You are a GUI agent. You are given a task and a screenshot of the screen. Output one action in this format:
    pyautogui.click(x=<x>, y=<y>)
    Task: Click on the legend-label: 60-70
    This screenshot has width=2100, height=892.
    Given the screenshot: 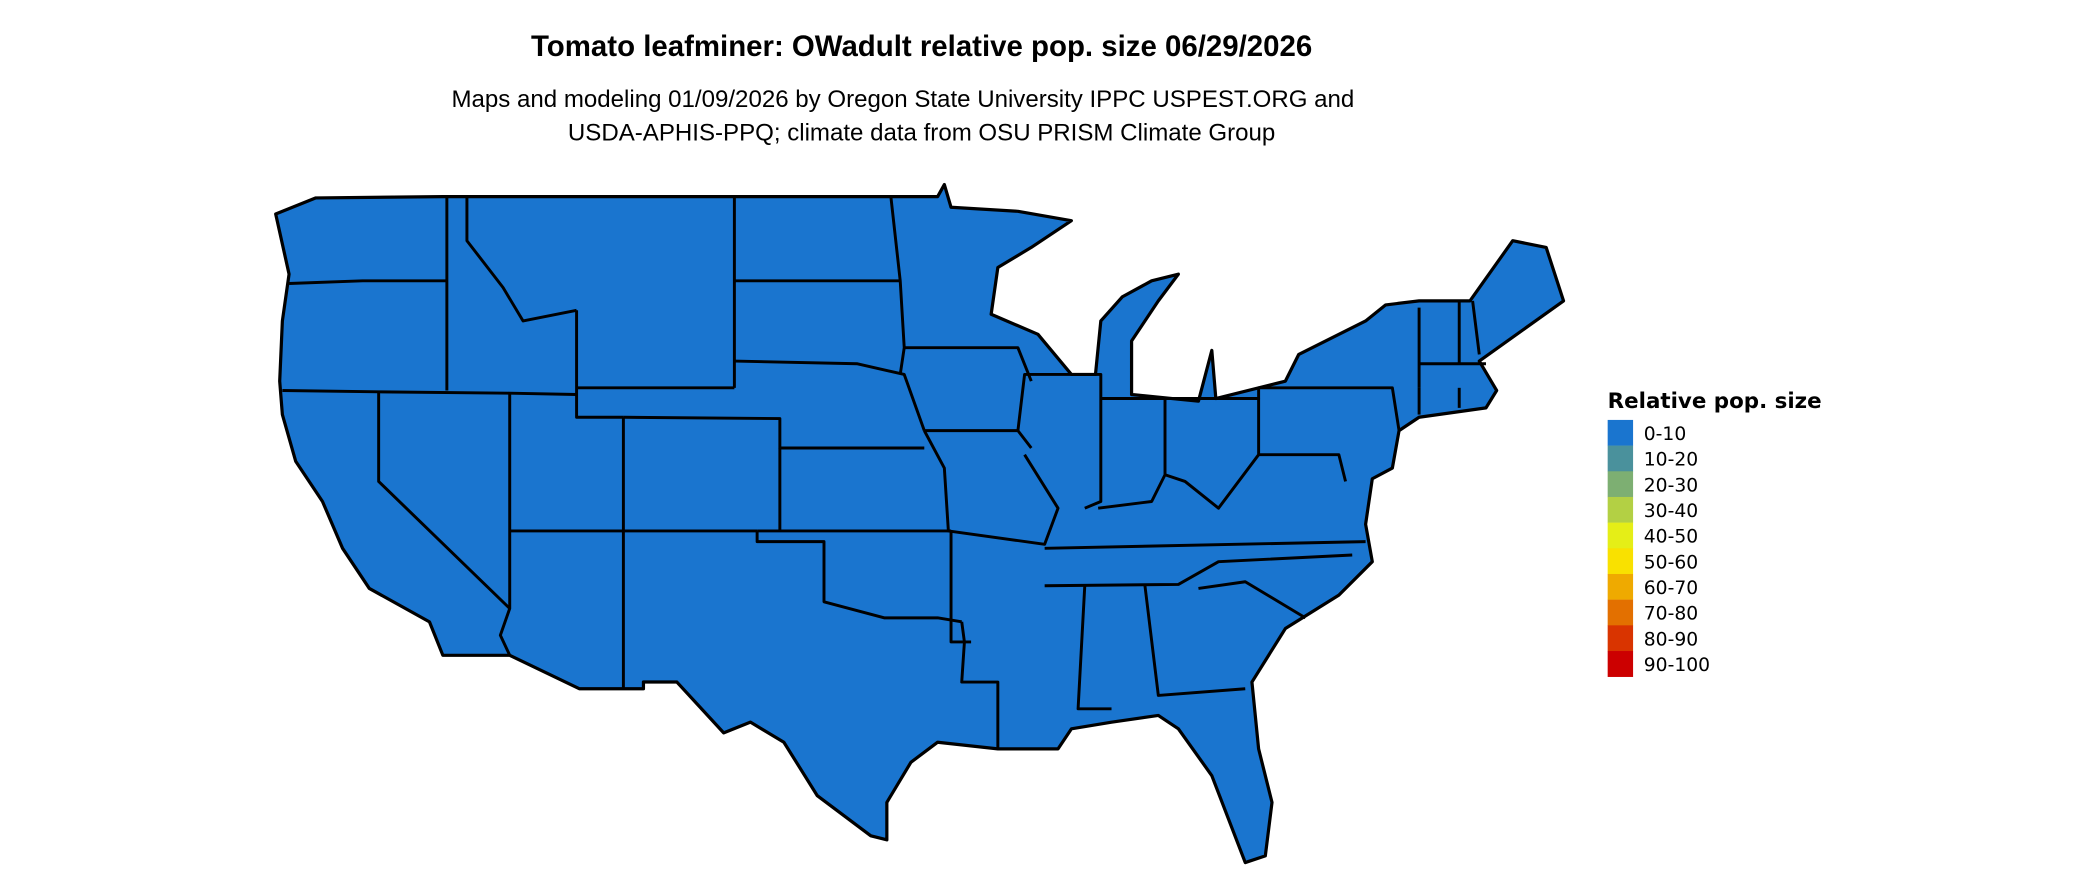 What is the action you would take?
    pyautogui.click(x=1671, y=588)
    